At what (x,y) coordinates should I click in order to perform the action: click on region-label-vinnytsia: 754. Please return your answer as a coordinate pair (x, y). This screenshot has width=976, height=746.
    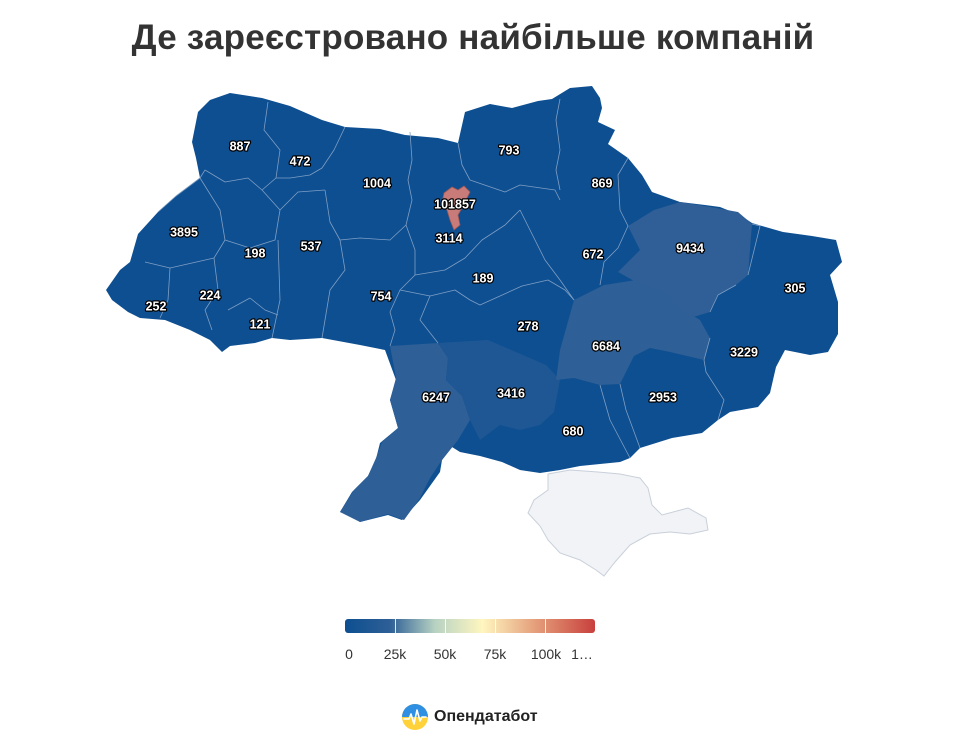
    Looking at the image, I should click on (381, 296).